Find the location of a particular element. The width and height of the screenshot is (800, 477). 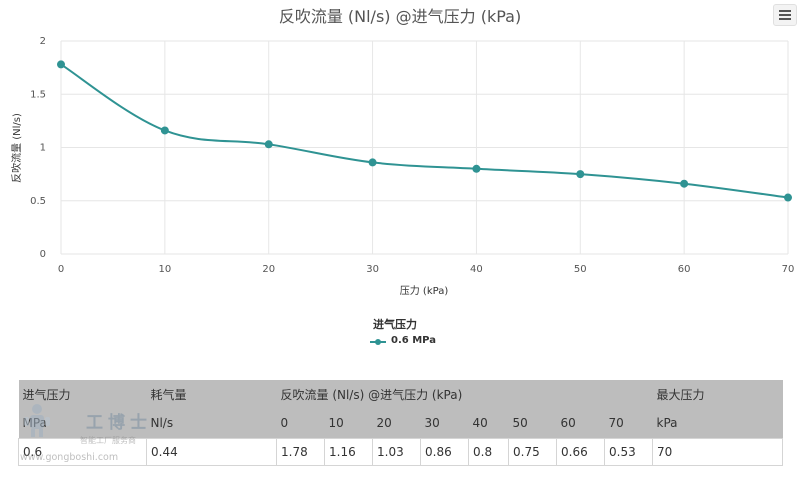

x-axis-title: 压力 (kPa) is located at coordinates (424, 290).